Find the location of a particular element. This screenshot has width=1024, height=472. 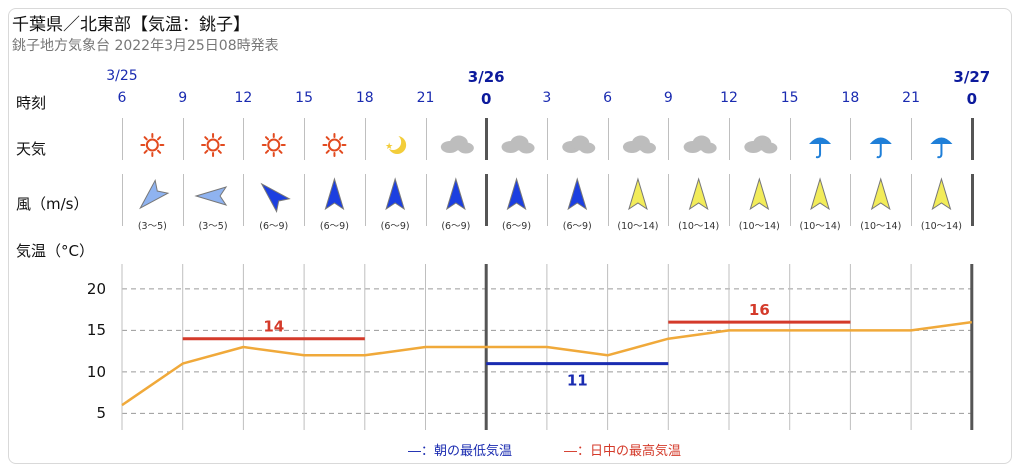

legend-max-temp: ―：日中の最高気温 is located at coordinates (623, 451).